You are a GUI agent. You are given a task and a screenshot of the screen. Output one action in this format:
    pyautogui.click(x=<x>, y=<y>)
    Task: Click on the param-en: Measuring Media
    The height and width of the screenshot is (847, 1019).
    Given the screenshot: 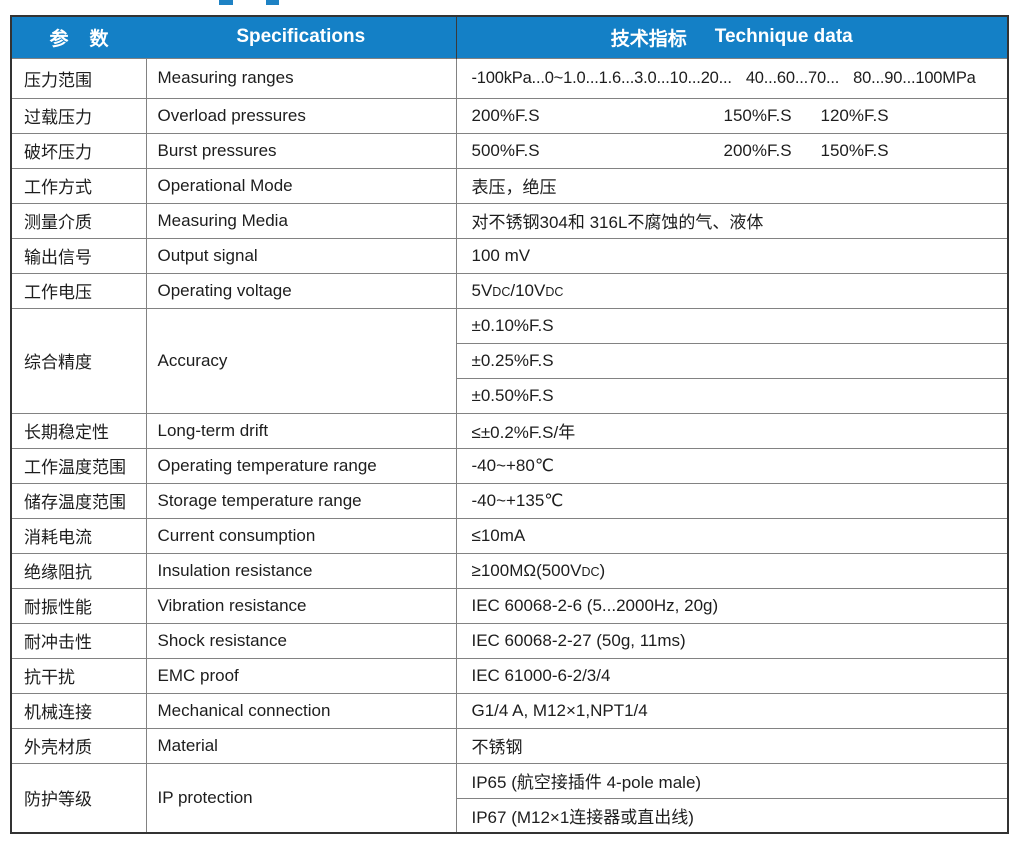 What is the action you would take?
    pyautogui.click(x=301, y=220)
    